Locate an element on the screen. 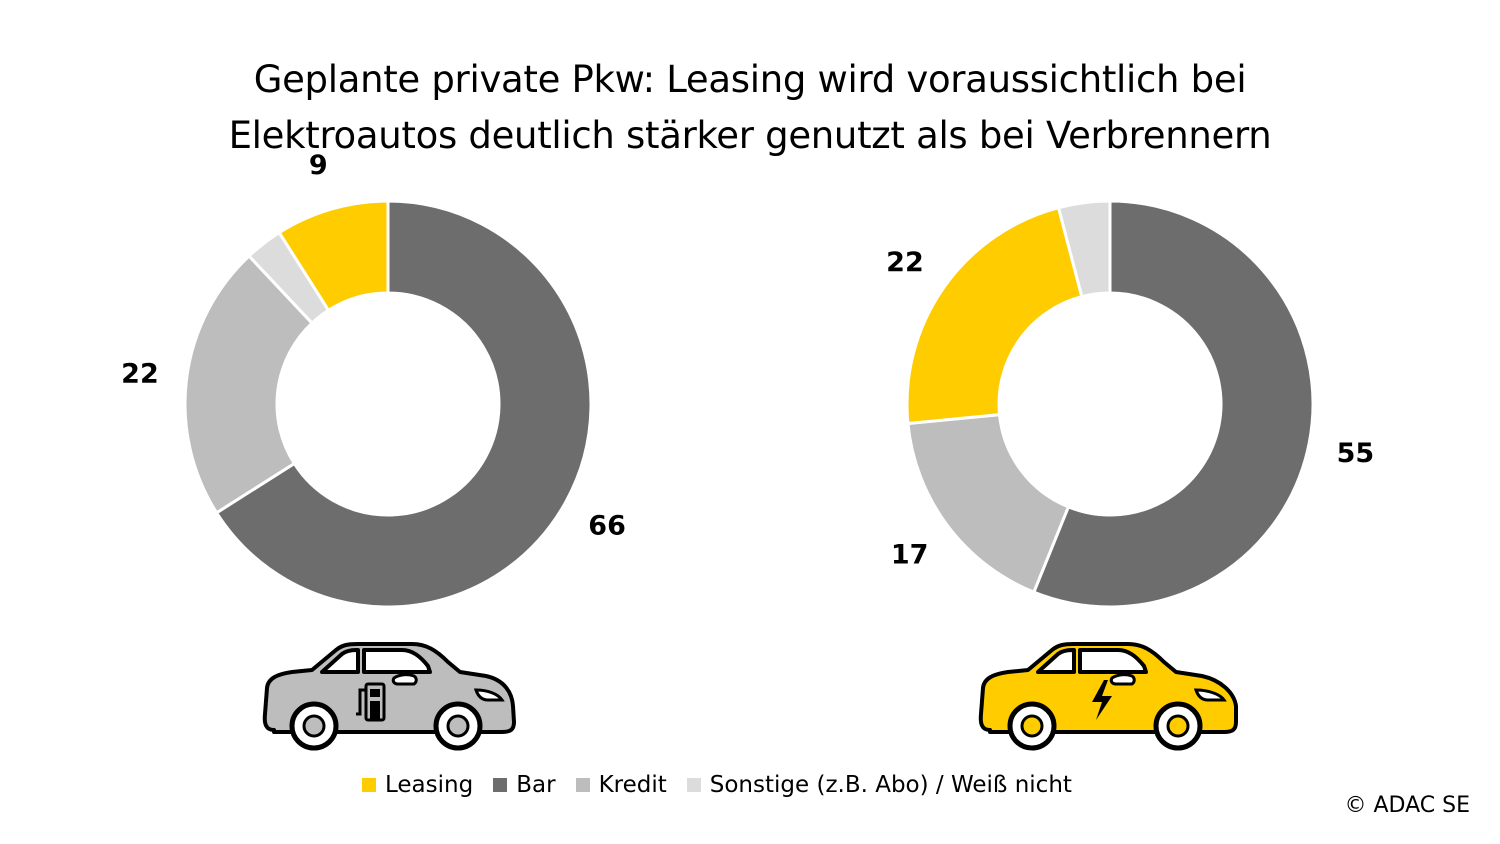  legend-swatch-sonstige is located at coordinates (693, 785).